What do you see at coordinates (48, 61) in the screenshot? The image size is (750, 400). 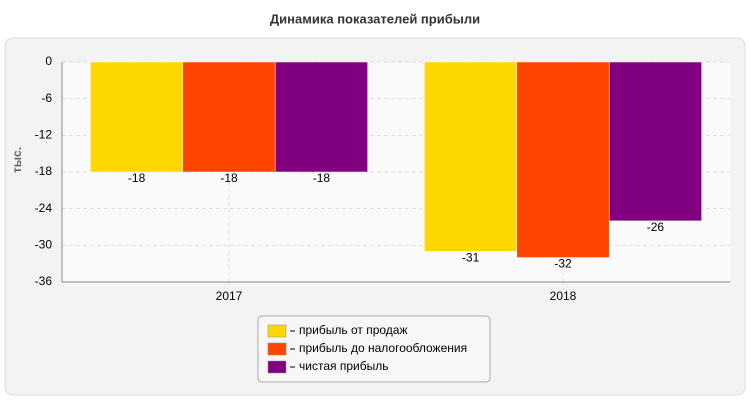 I see `y-tick-label: 0` at bounding box center [48, 61].